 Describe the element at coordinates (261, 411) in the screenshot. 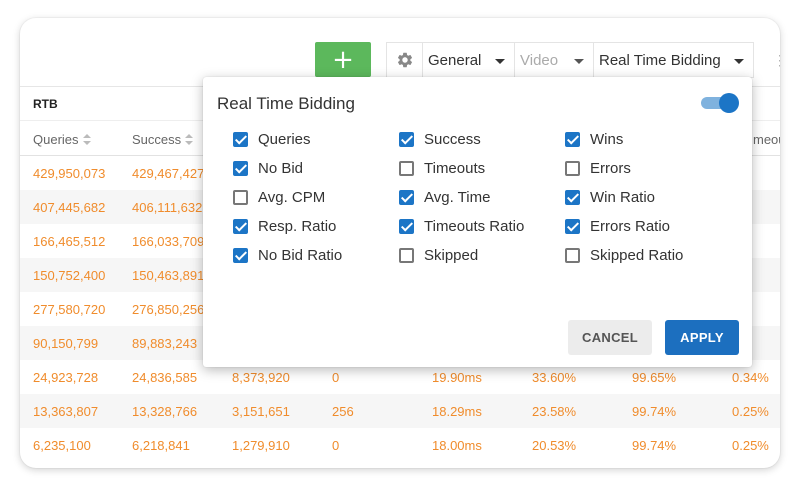

I see `table-cell: 3,151,651` at that location.